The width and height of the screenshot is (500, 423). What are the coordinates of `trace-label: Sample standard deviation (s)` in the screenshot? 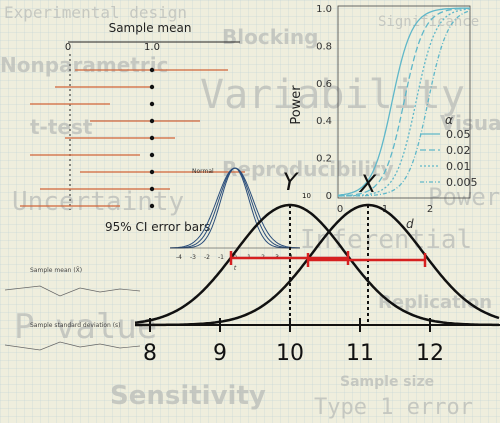 It's located at (75, 325).